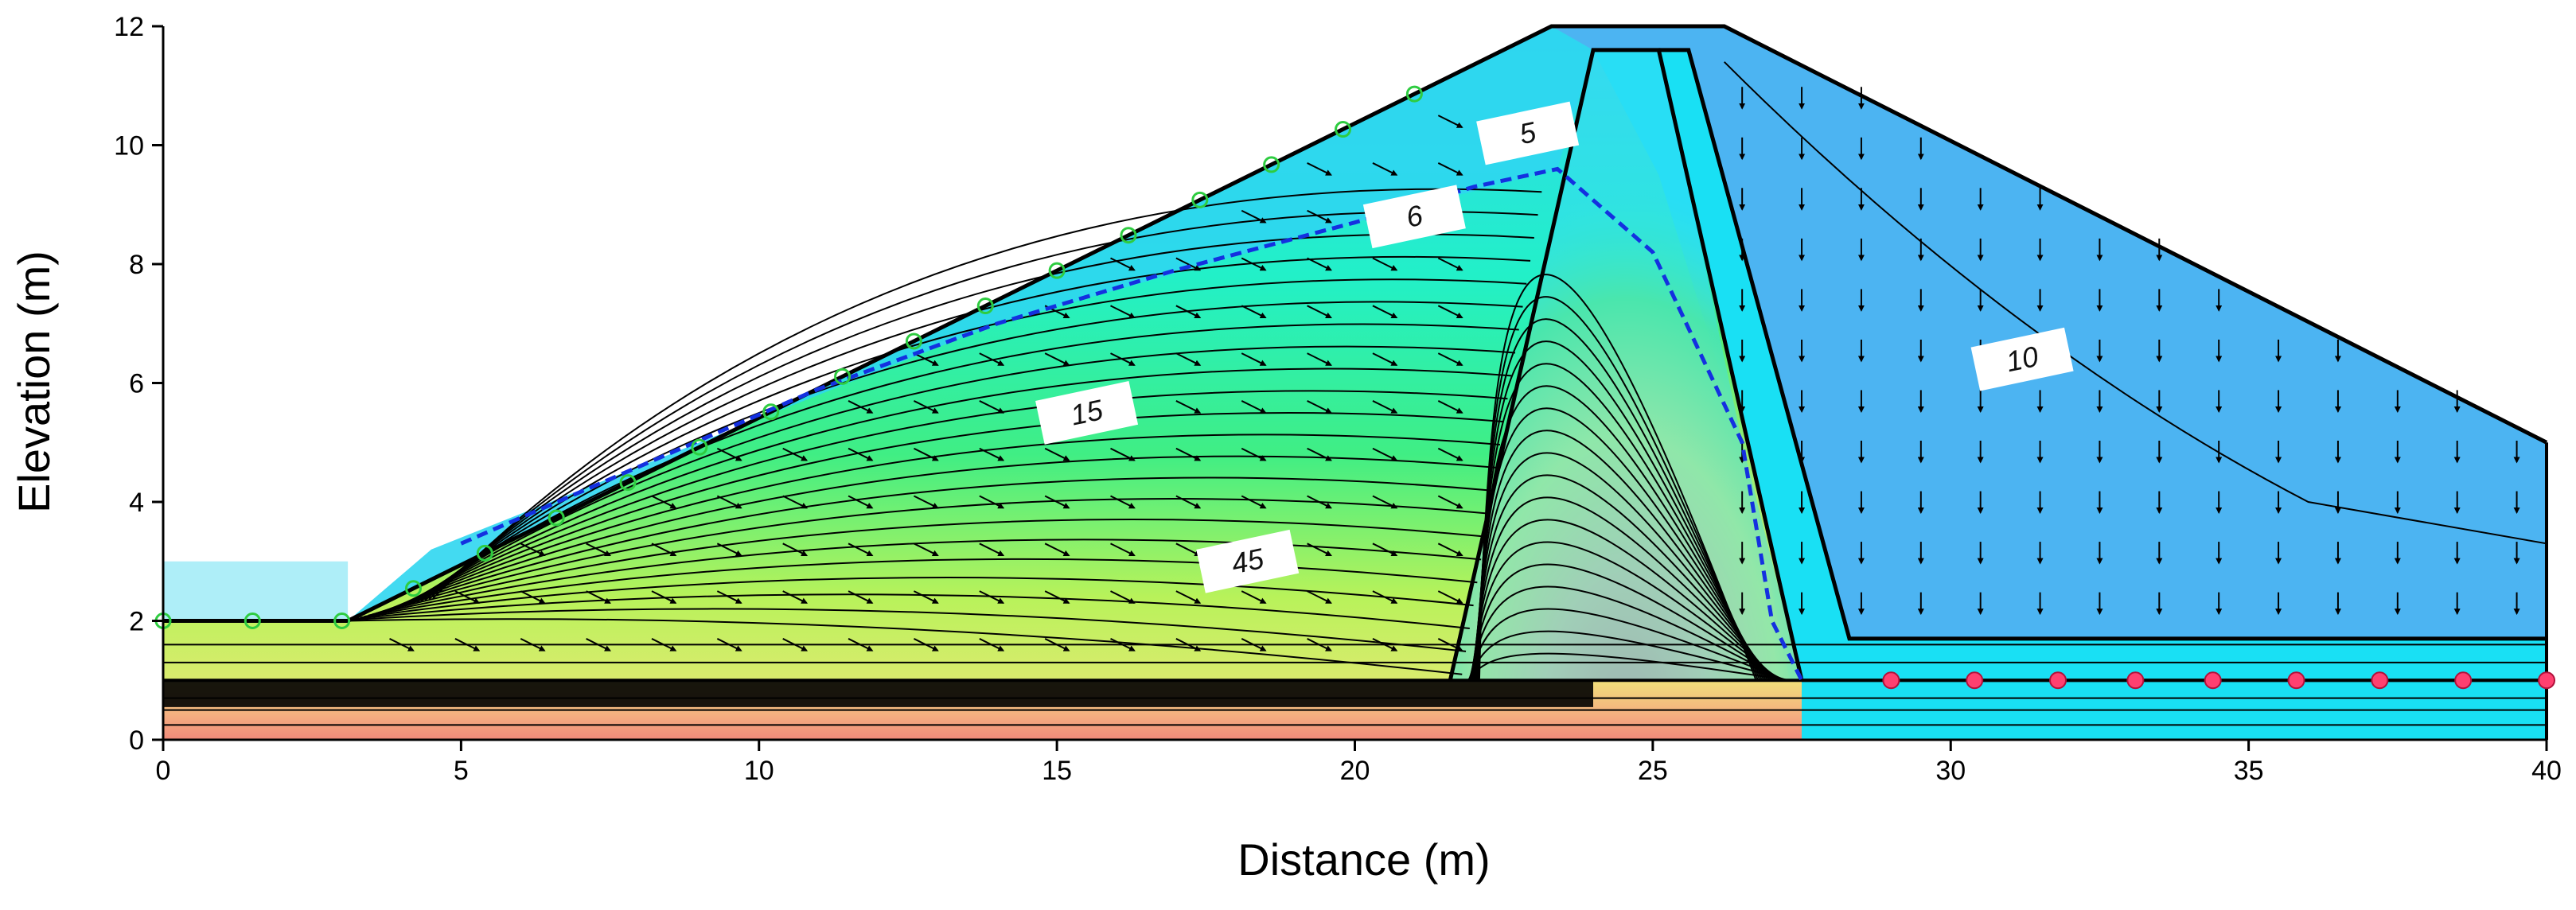  Describe the element at coordinates (136, 265) in the screenshot. I see `y-tick-label: 8` at that location.